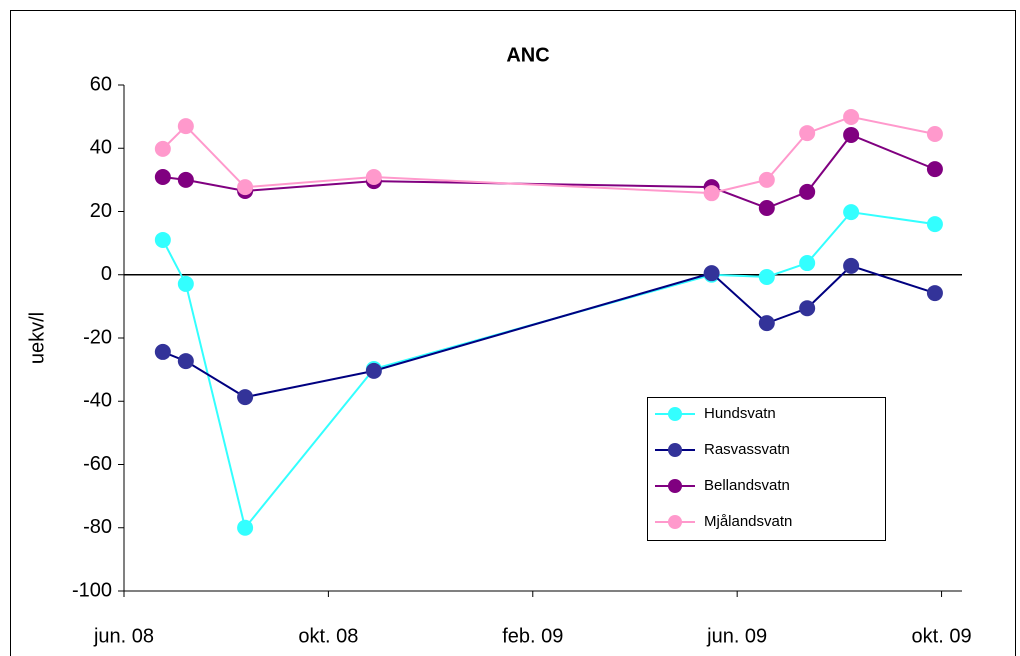  I want to click on y-tick-label: 40, so click(101, 148).